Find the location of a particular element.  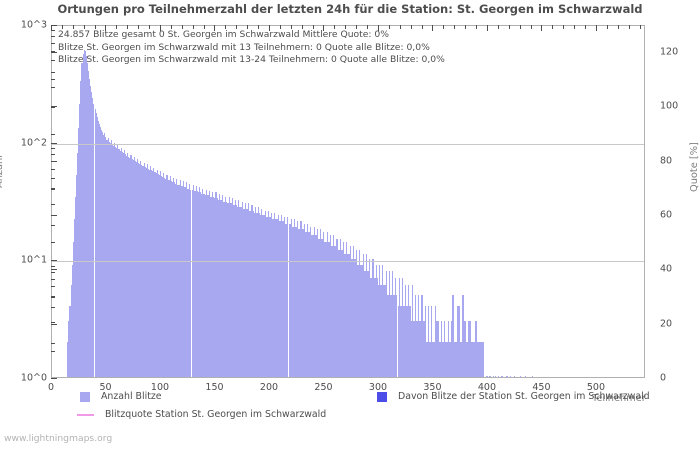

x-axis-title: Teilnehmer is located at coordinates (619, 398).